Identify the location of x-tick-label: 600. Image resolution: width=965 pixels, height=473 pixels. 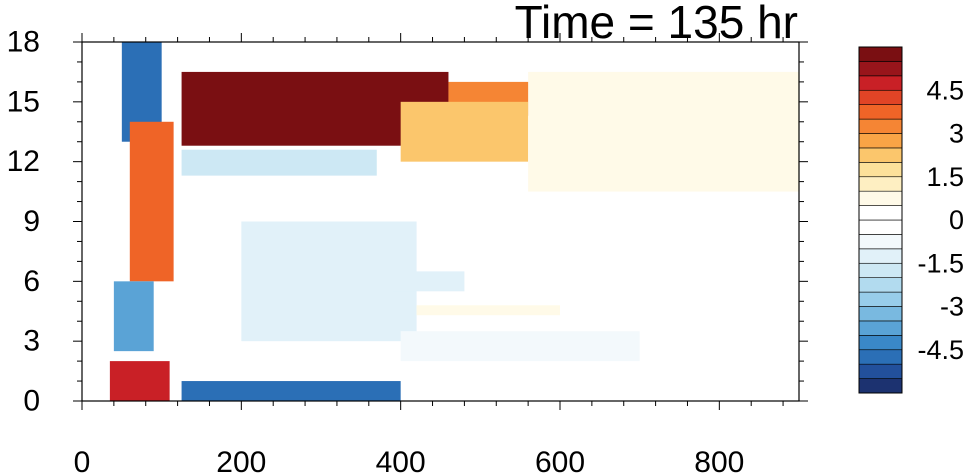
(560, 459).